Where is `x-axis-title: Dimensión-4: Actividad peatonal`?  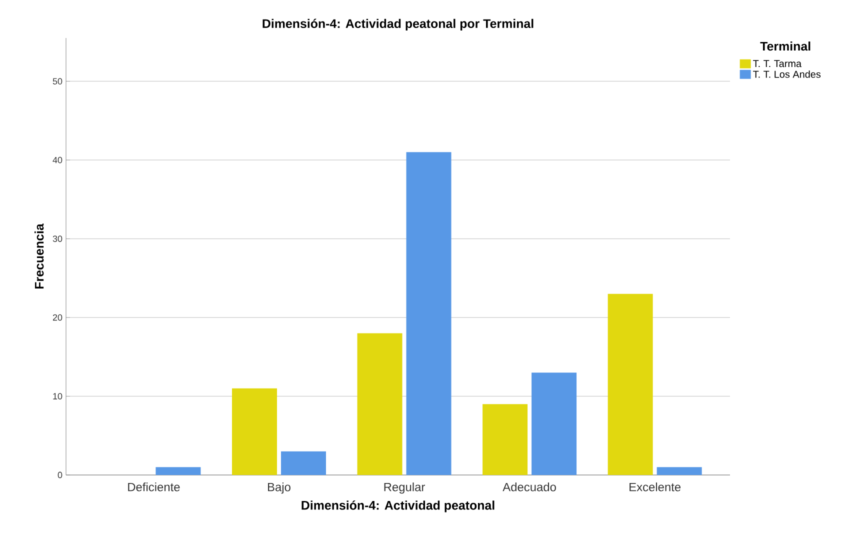 x-axis-title: Dimensión-4: Actividad peatonal is located at coordinates (398, 506).